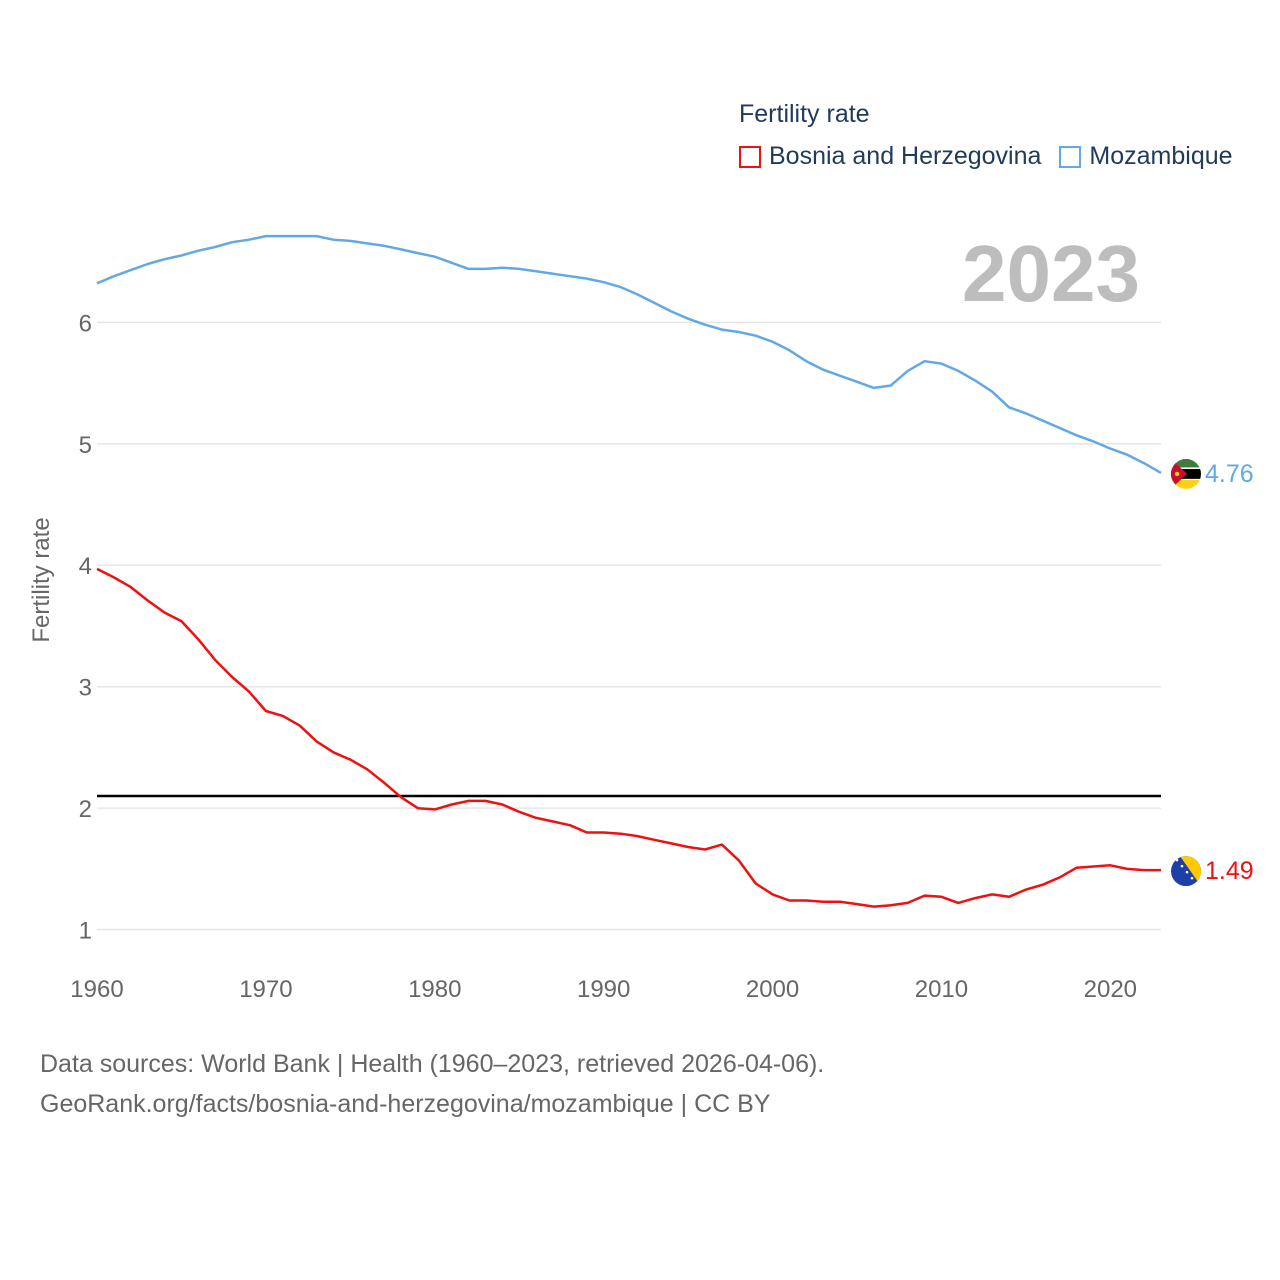  What do you see at coordinates (941, 989) in the screenshot?
I see `x-tick-label: 2010` at bounding box center [941, 989].